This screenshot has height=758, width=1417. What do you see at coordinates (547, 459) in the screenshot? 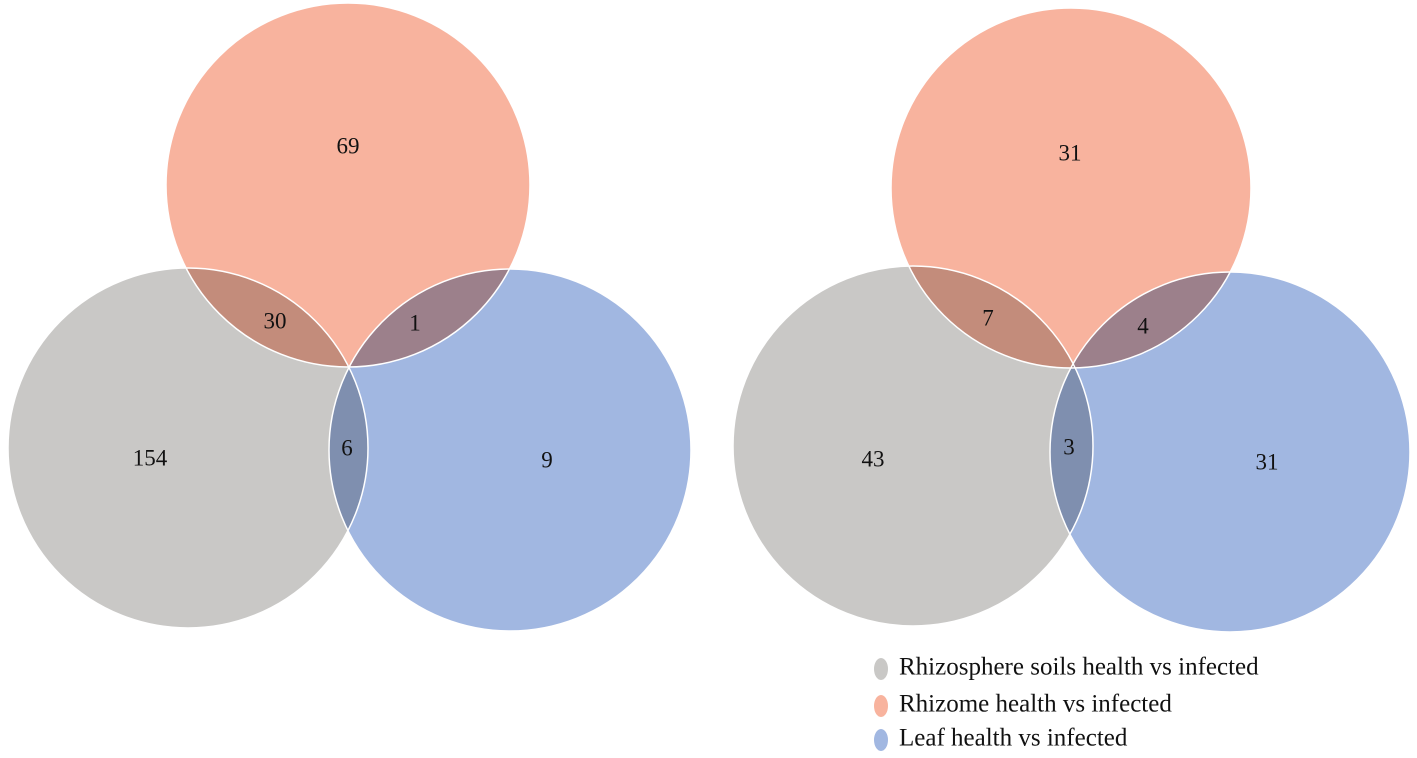
I see `region-count: 9` at bounding box center [547, 459].